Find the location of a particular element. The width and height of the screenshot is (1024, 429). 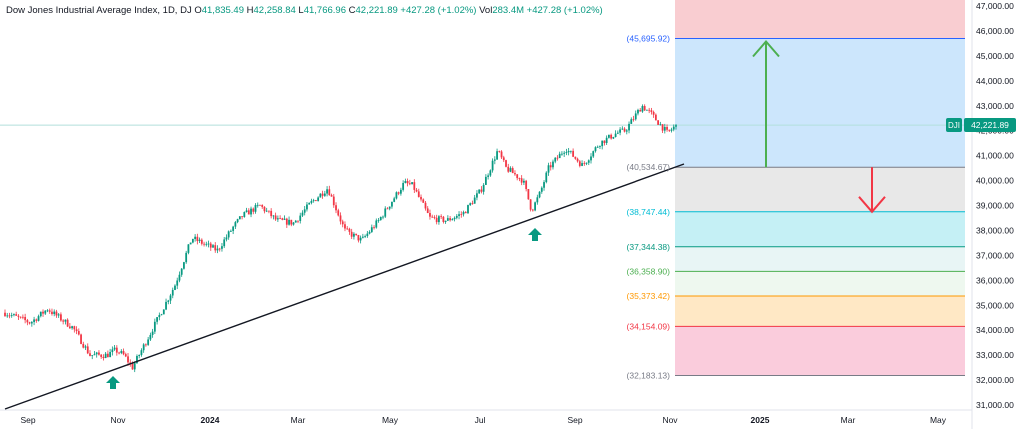

price-tick-label: 35,000.00 is located at coordinates (995, 305).